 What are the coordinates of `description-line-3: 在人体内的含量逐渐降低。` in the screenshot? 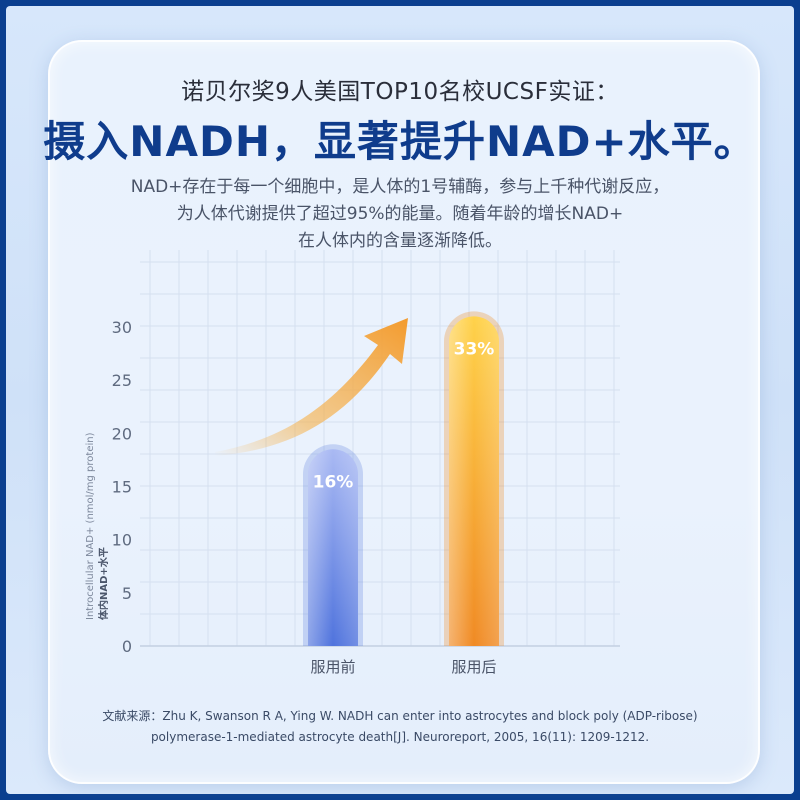 It's located at (400, 241).